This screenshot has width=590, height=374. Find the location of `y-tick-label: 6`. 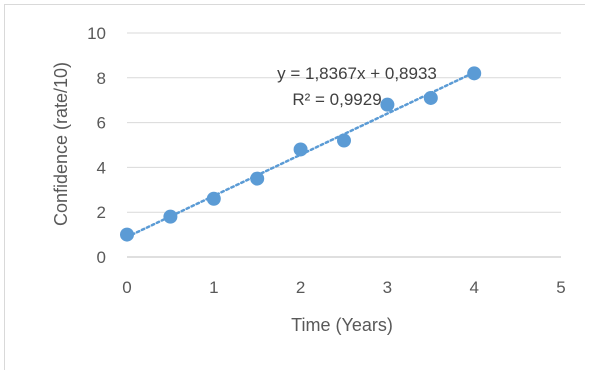

y-tick-label: 6 is located at coordinates (101, 123).